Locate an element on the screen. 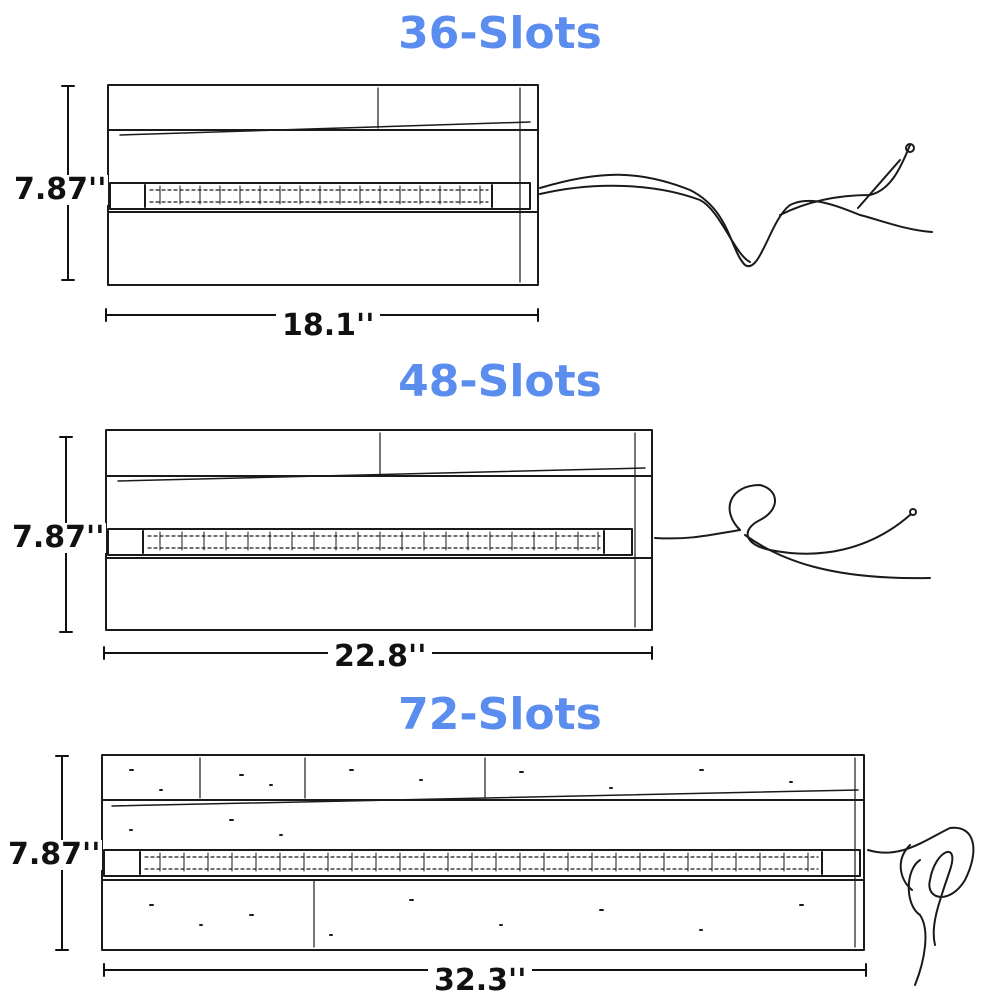 The image size is (1000, 1000). roll-36-title: 36-Slots is located at coordinates (500, 33).